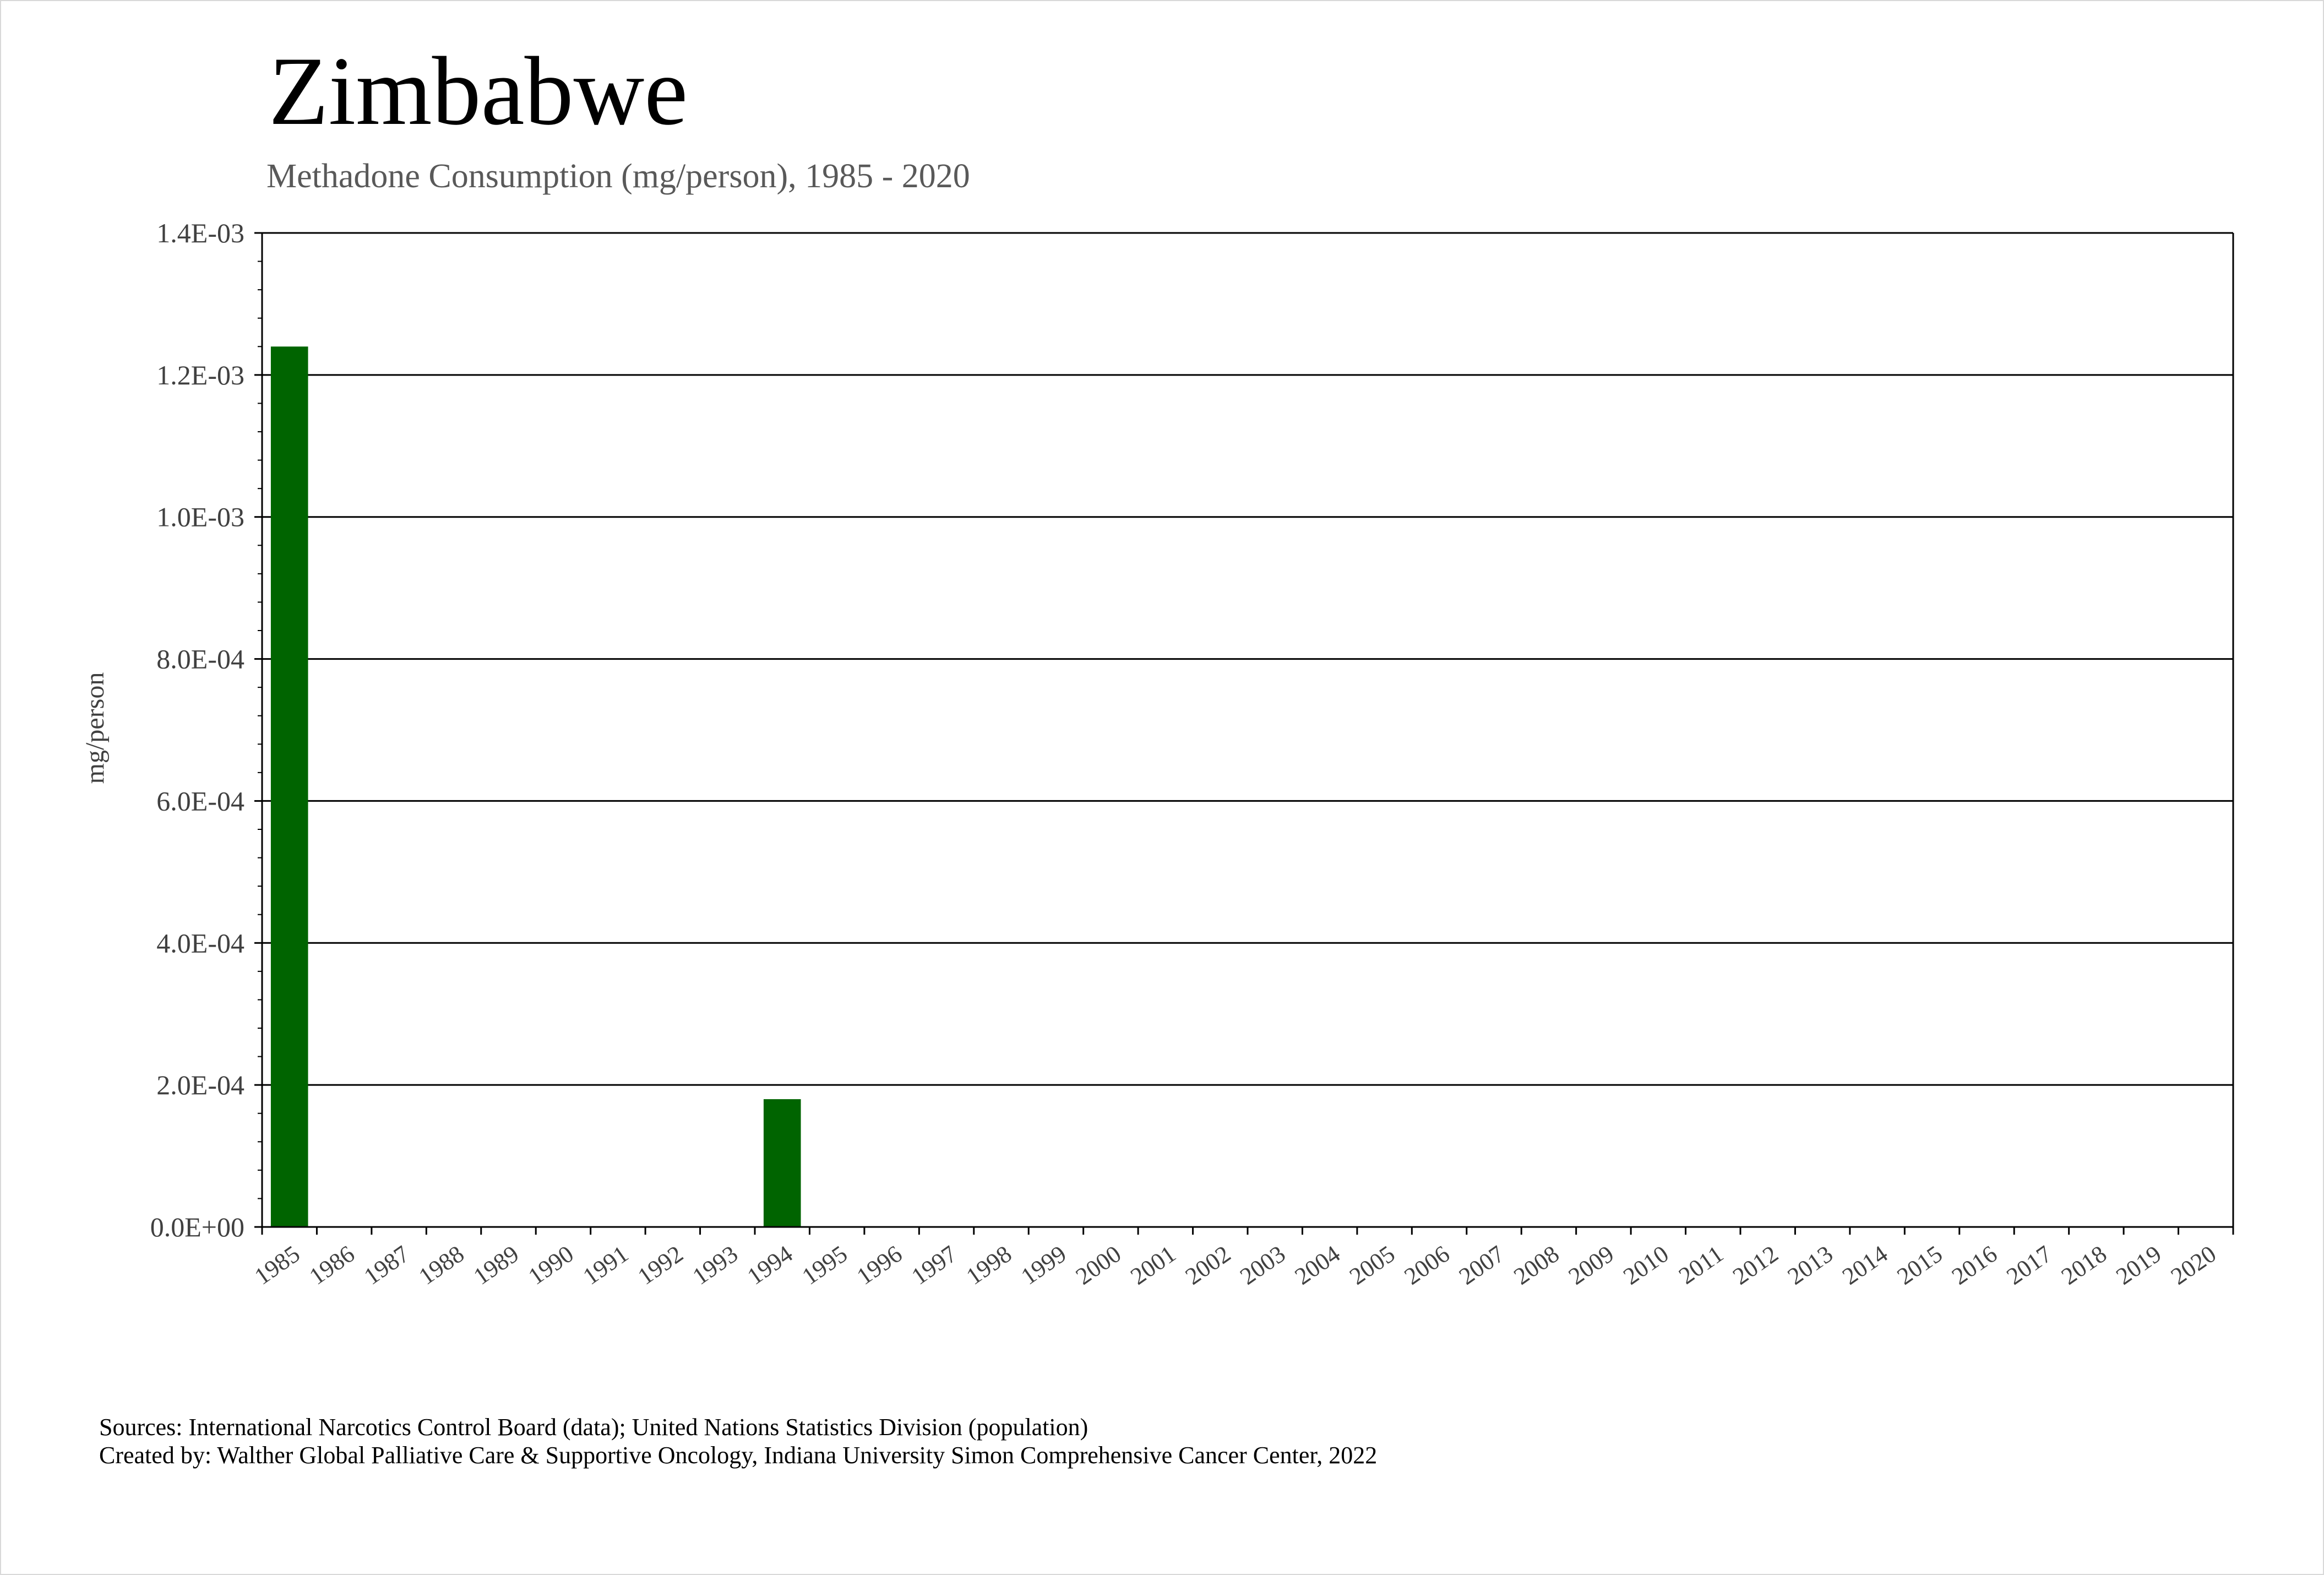 Image resolution: width=2324 pixels, height=1575 pixels. Describe the element at coordinates (200, 375) in the screenshot. I see `y-tick-label: 1.2E-03` at that location.